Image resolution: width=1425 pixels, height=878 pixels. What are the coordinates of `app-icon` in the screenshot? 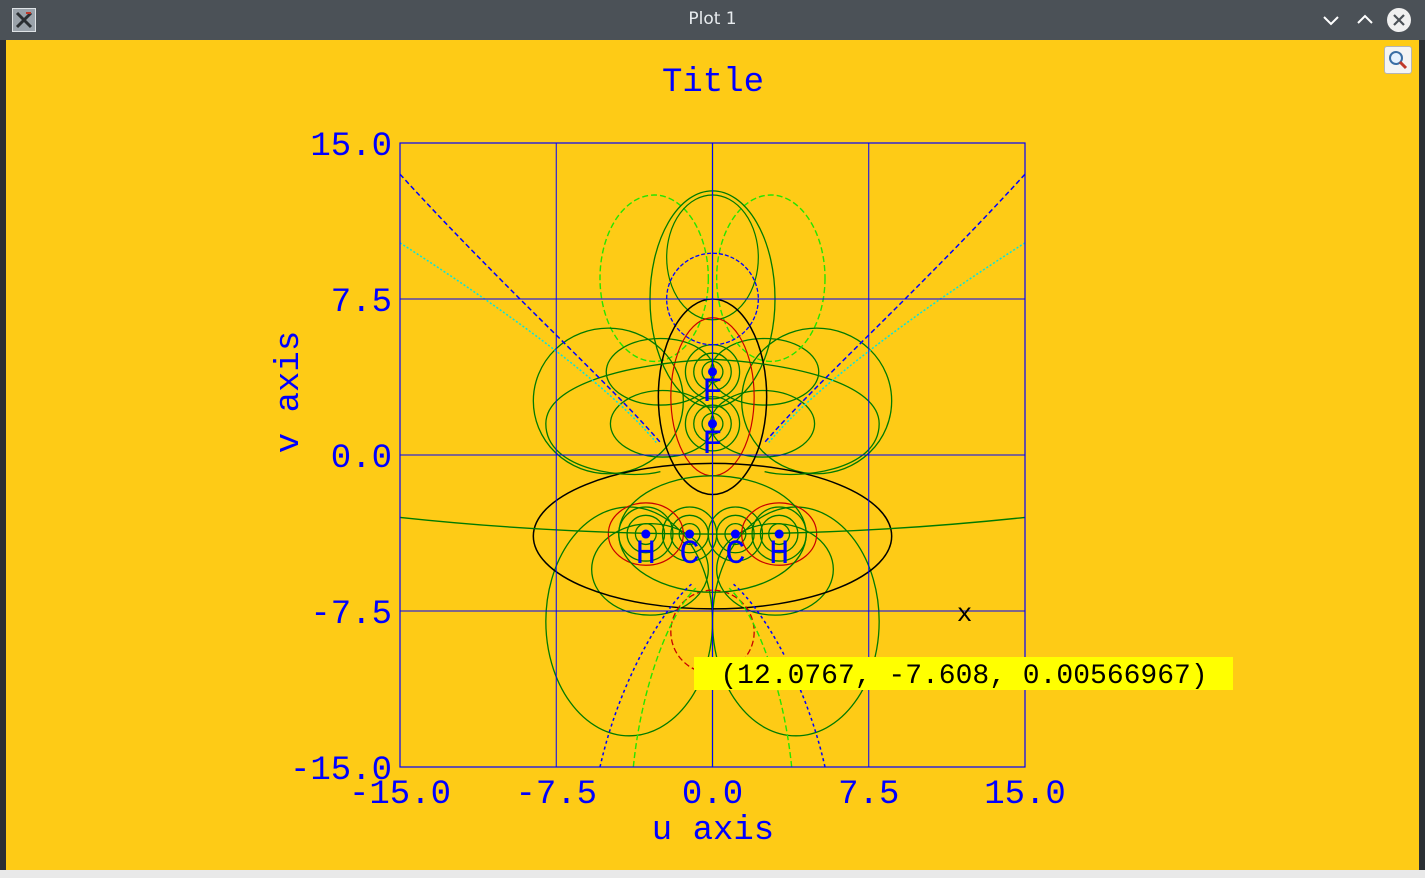 It's located at (24, 20).